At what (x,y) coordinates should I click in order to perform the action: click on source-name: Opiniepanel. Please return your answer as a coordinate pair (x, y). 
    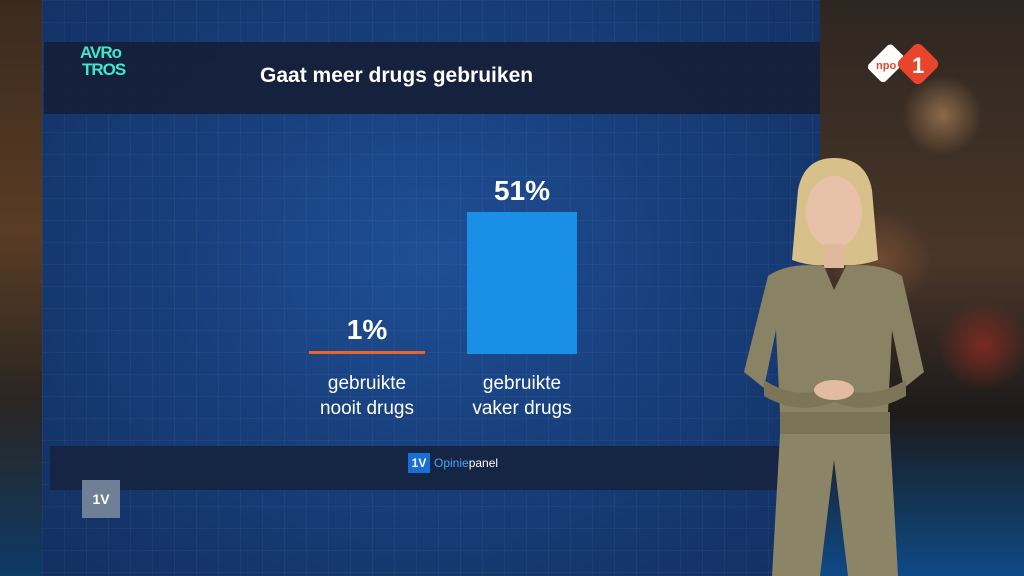
    Looking at the image, I should click on (466, 463).